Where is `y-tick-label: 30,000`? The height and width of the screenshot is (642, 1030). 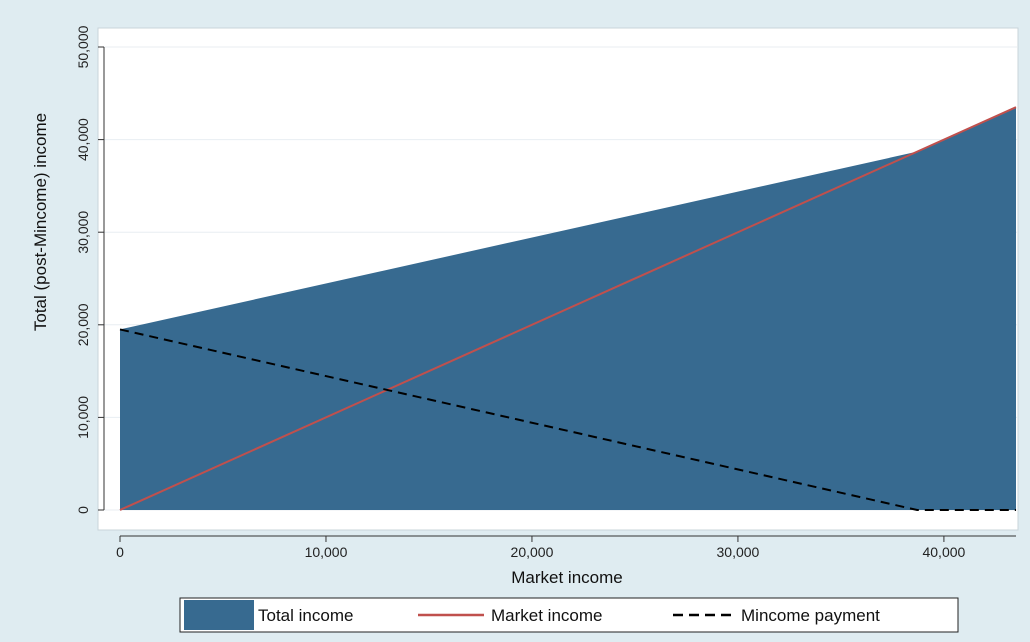
y-tick-label: 30,000 is located at coordinates (83, 232).